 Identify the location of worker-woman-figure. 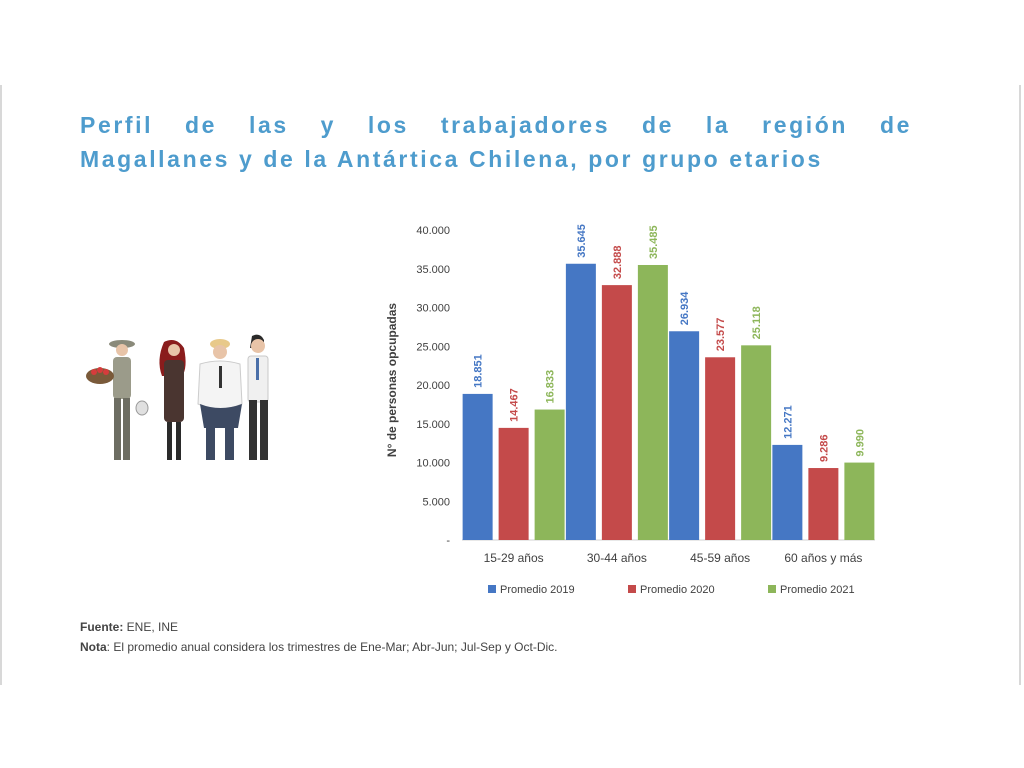
(172, 400).